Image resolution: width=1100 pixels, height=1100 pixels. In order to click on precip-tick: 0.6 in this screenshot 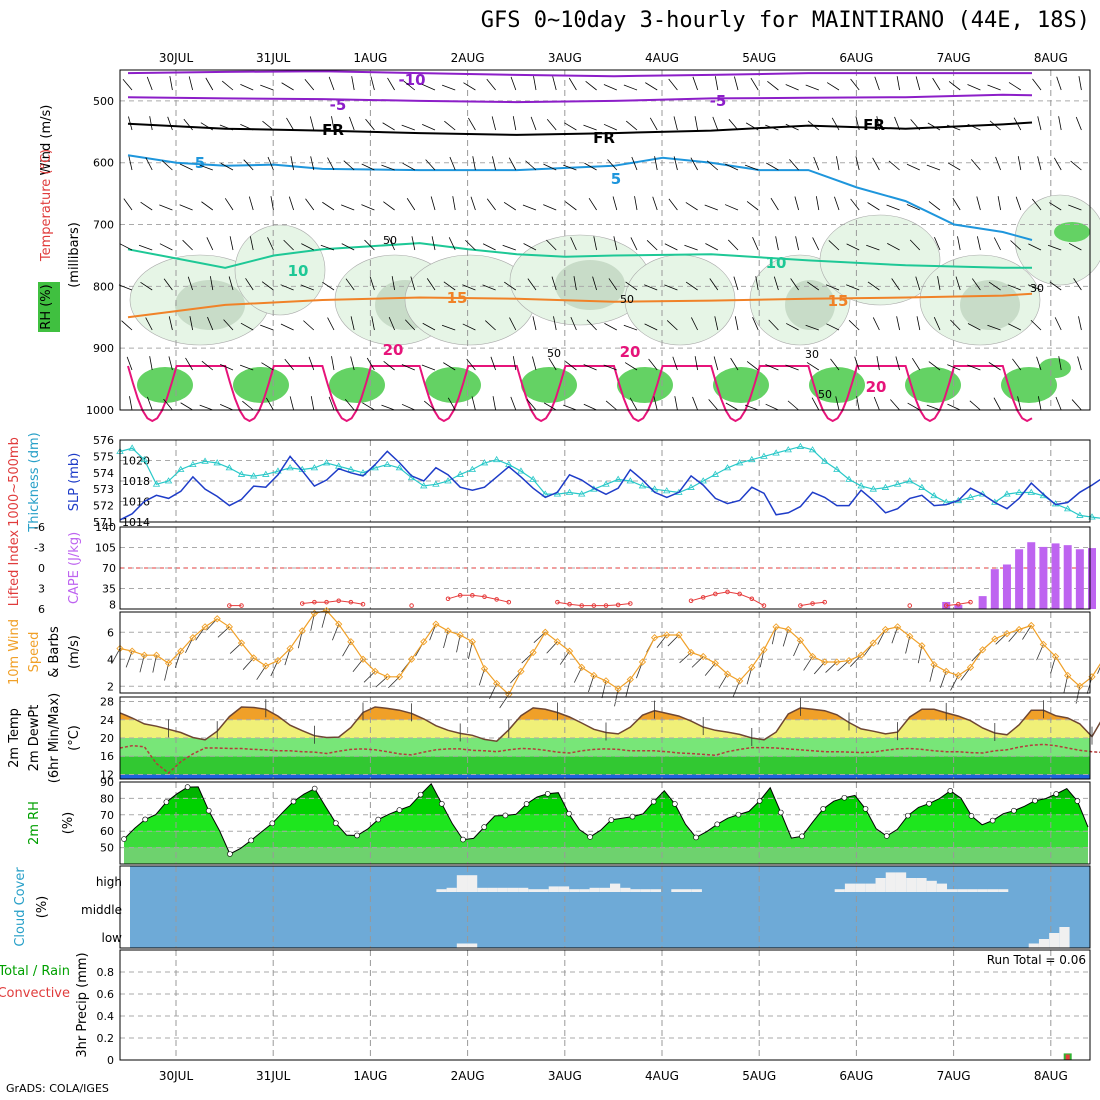, I will do `click(106, 994)`.